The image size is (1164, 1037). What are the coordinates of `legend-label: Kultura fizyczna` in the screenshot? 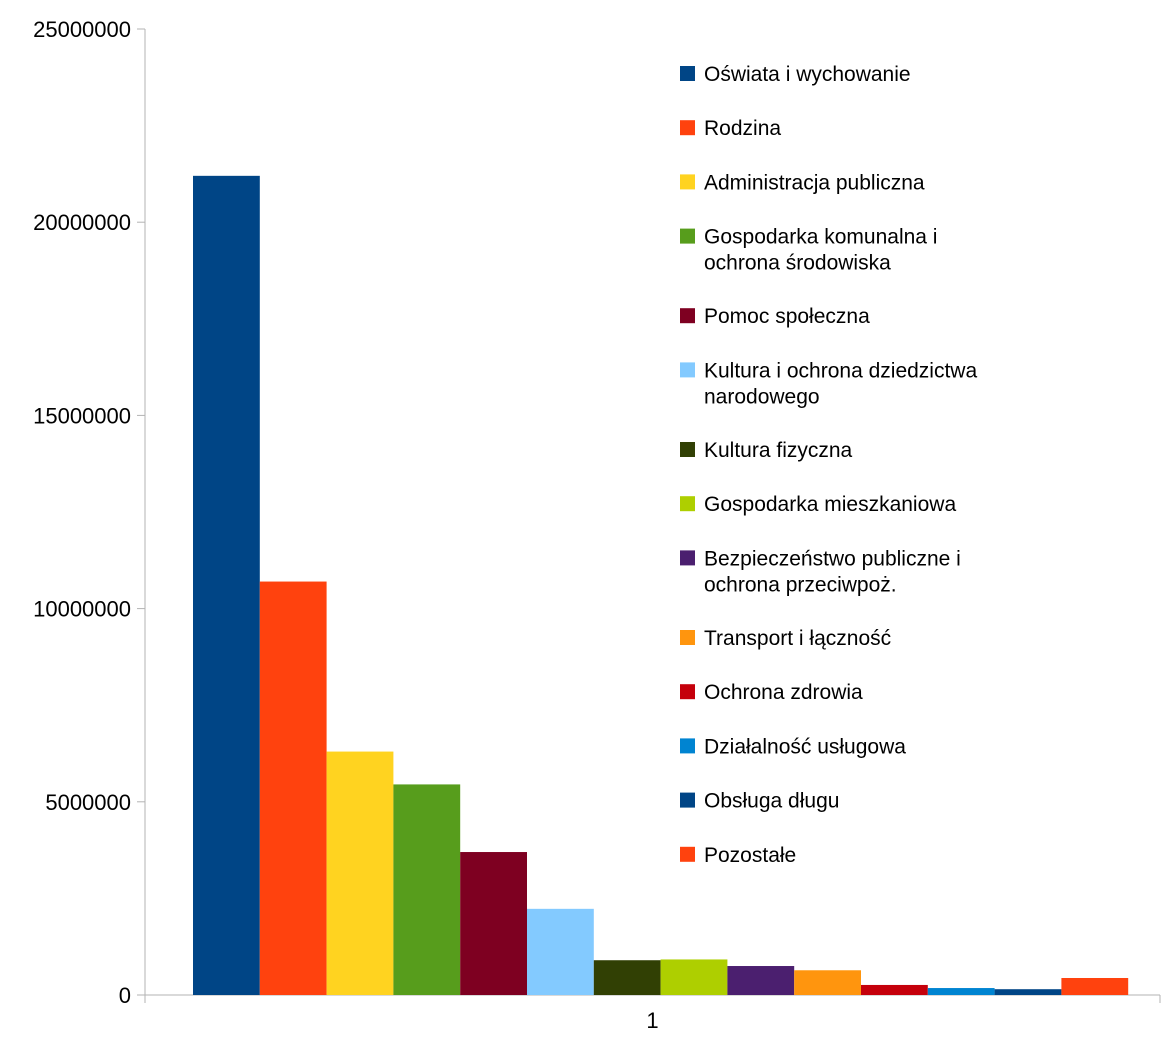 It's located at (778, 450).